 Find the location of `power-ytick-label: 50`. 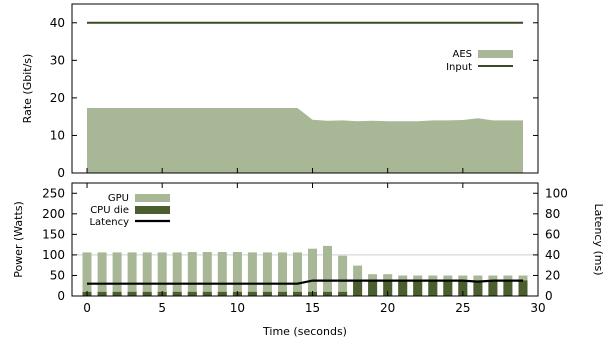

power-ytick-label: 50 is located at coordinates (57, 275).